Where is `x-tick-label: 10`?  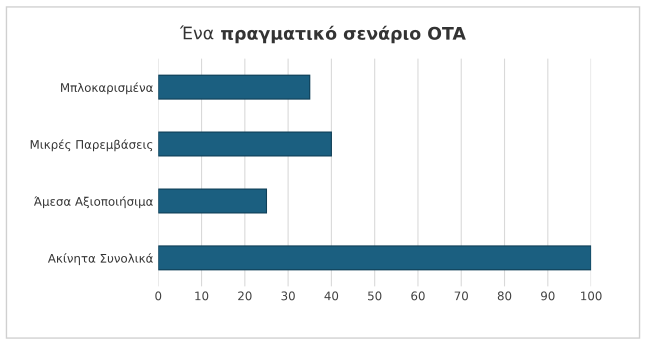 x-tick-label: 10 is located at coordinates (201, 295).